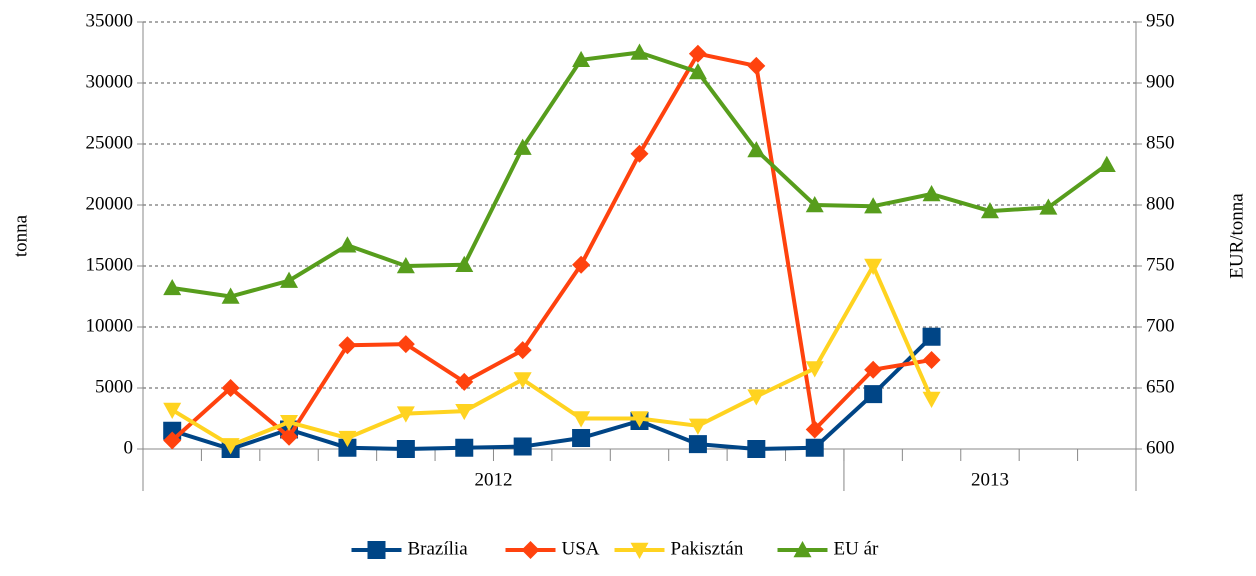 Image resolution: width=1256 pixels, height=576 pixels. Describe the element at coordinates (129, 447) in the screenshot. I see `y-tick-label: 0` at that location.